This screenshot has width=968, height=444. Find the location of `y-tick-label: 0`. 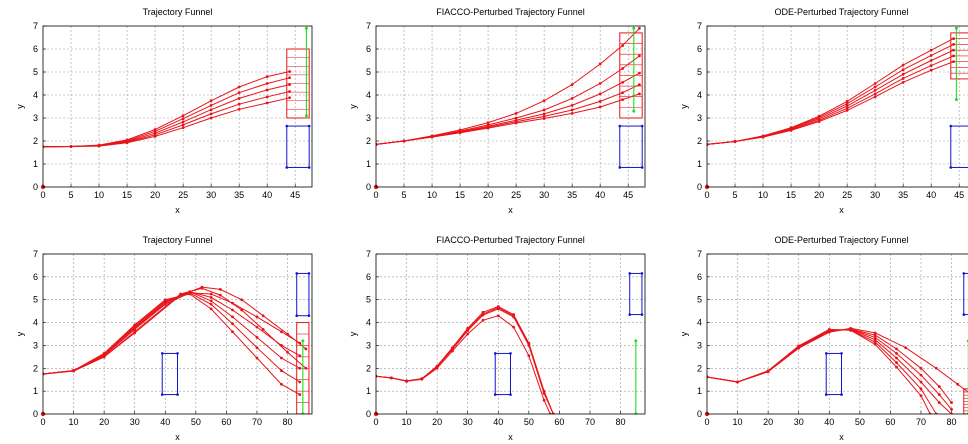

y-tick-label: 0 is located at coordinates (368, 414).